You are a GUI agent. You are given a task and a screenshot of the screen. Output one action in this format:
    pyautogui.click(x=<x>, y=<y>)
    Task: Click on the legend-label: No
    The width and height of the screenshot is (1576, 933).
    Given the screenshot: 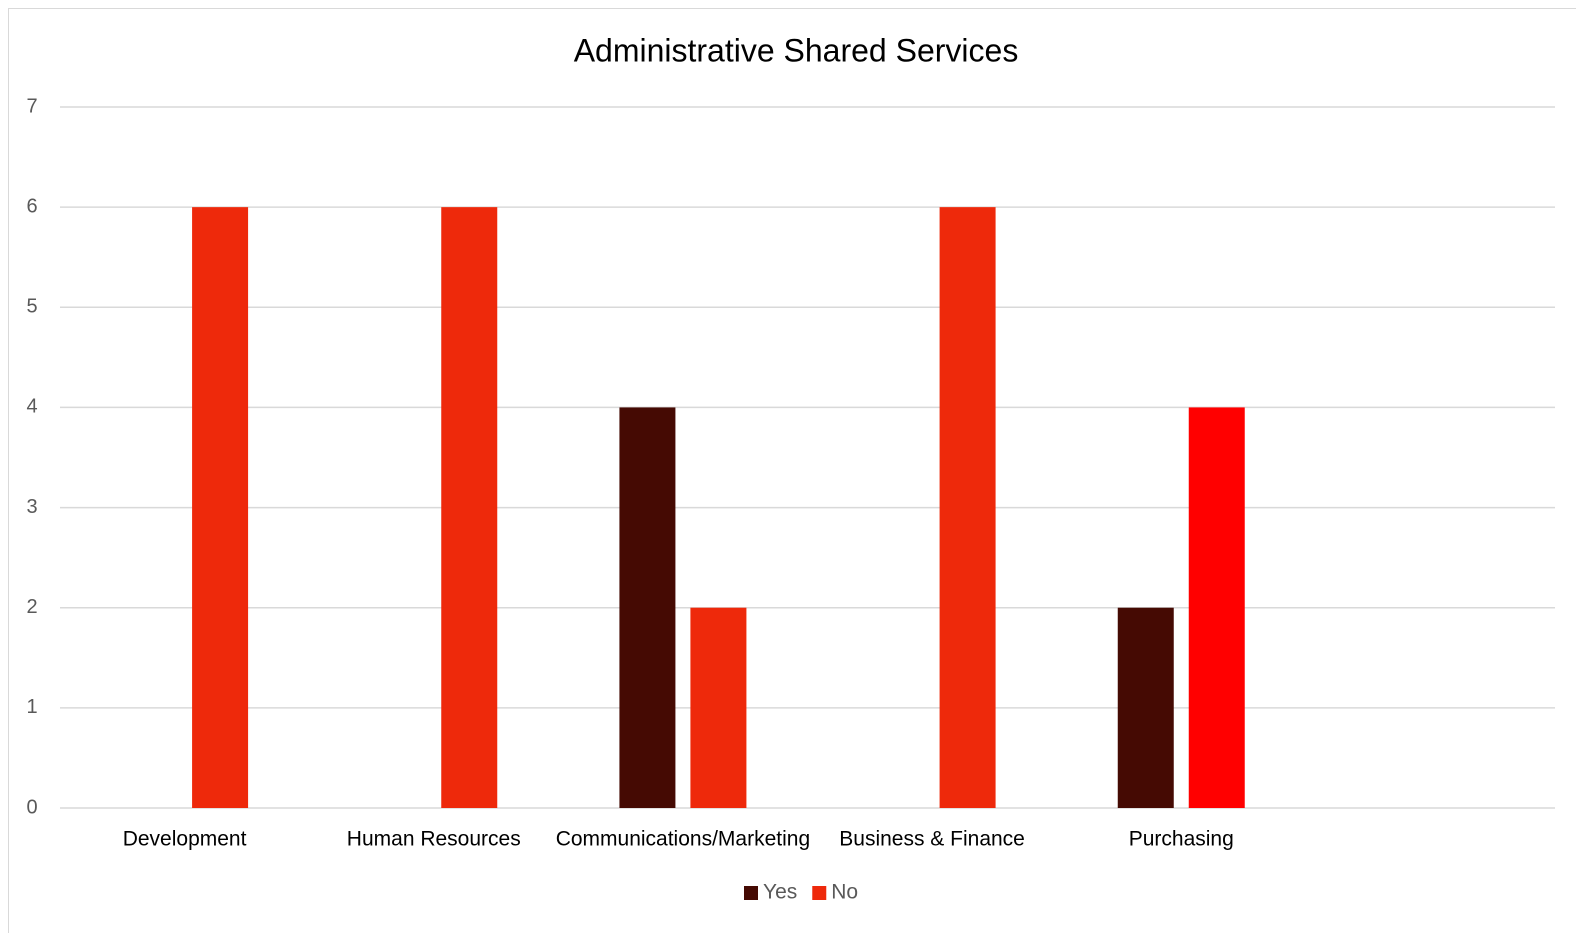 What is the action you would take?
    pyautogui.click(x=844, y=892)
    